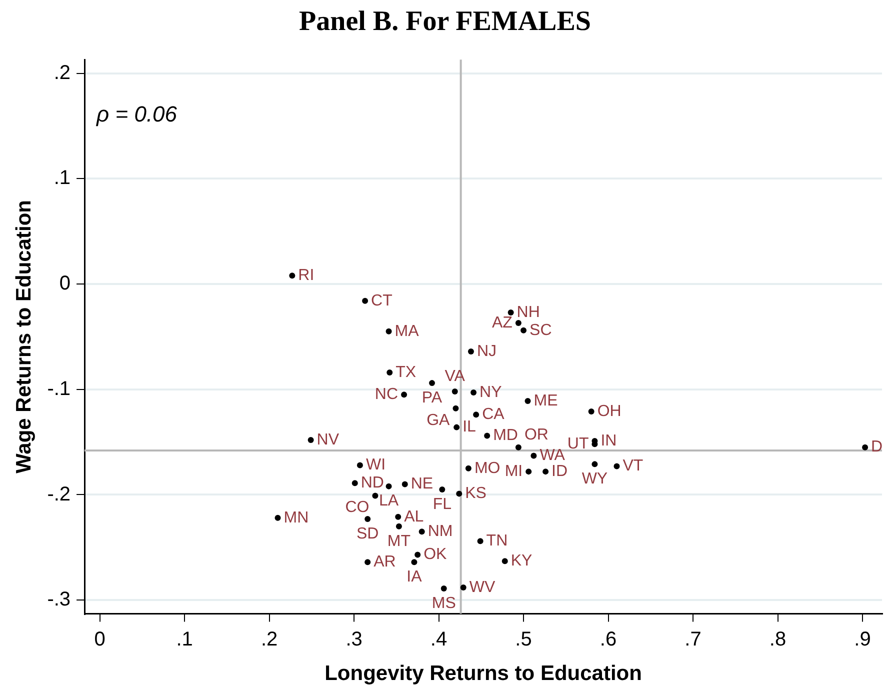  What do you see at coordinates (59, 494) in the screenshot?
I see `y-tick-label: -.2` at bounding box center [59, 494].